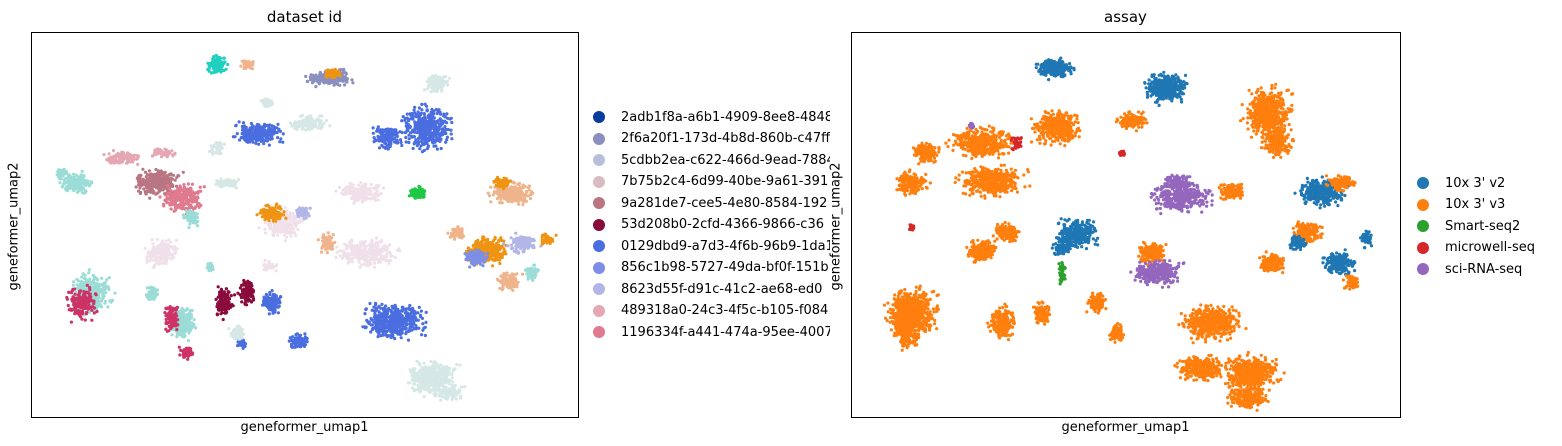 This screenshot has width=1562, height=446. What do you see at coordinates (725, 160) in the screenshot?
I see `legend-label: 5cdbb2ea-c622-466d-9ead-7884` at bounding box center [725, 160].